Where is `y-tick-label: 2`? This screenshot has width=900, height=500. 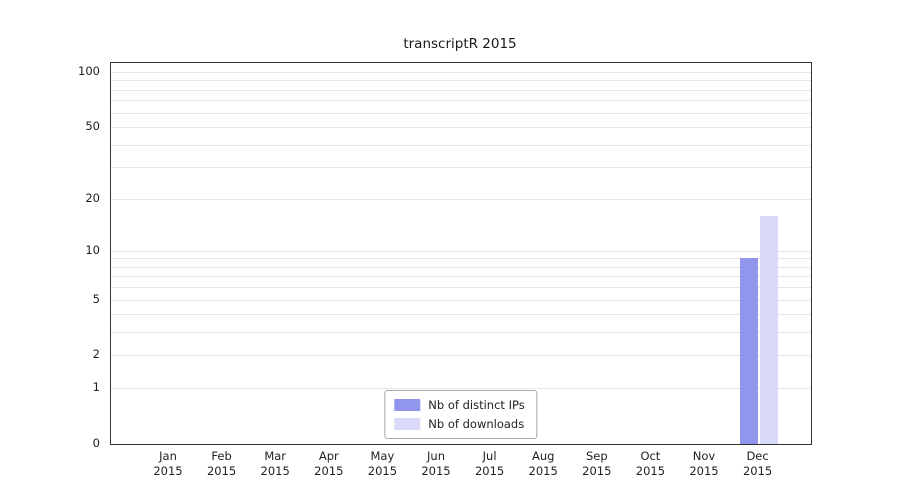
y-tick-label: 2 is located at coordinates (96, 354).